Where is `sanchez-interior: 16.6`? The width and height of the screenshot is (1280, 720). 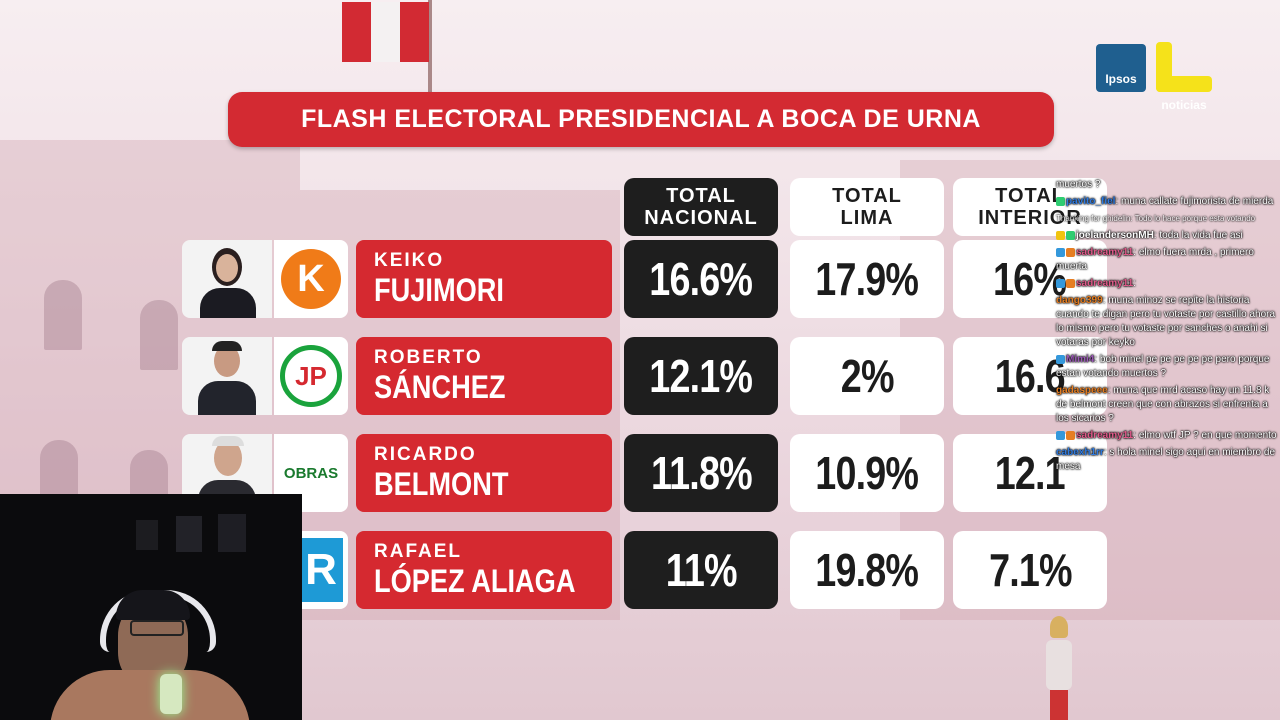
sanchez-interior: 16.6 is located at coordinates (1030, 376).